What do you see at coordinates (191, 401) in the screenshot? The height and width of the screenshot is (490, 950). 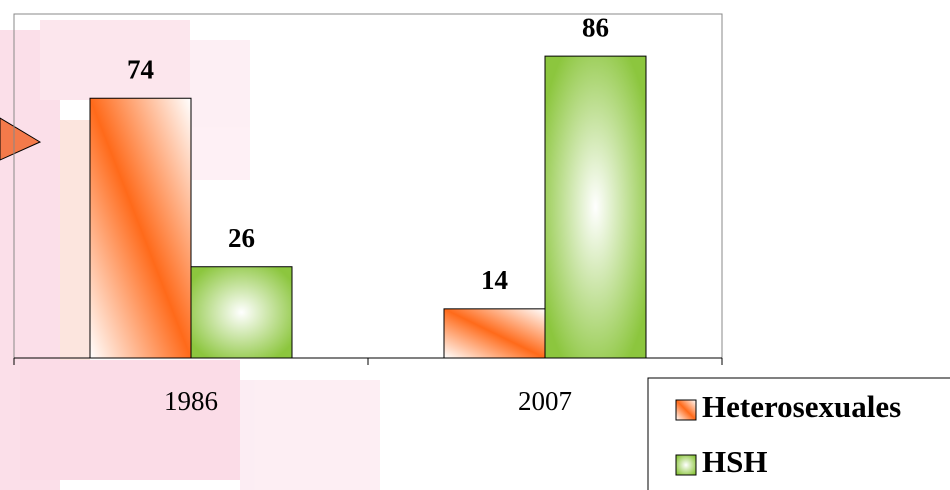 I see `x-tick-label: 1986` at bounding box center [191, 401].